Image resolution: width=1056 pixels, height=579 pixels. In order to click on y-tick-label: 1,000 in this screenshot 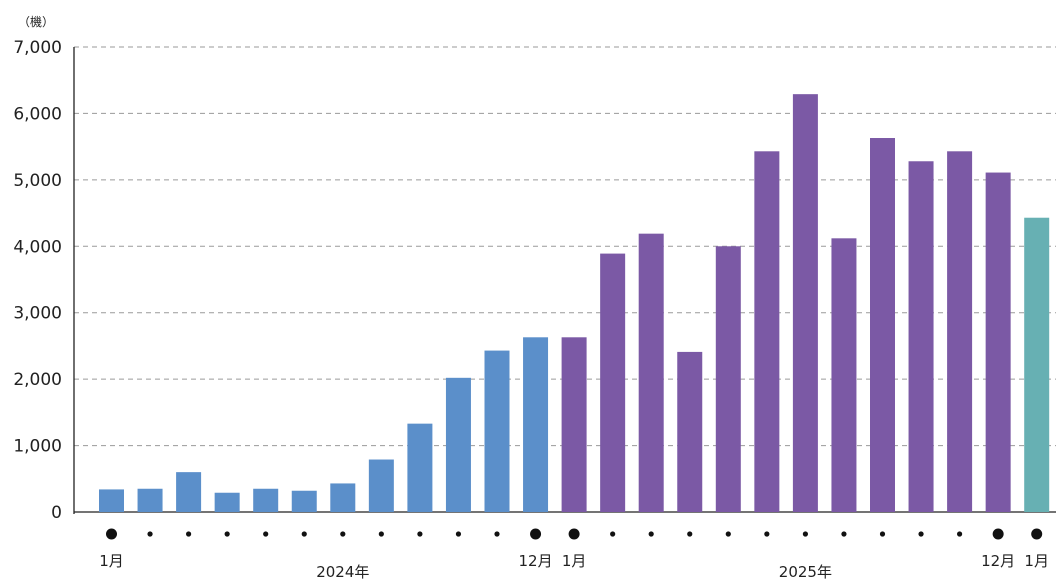, I will do `click(37, 447)`.